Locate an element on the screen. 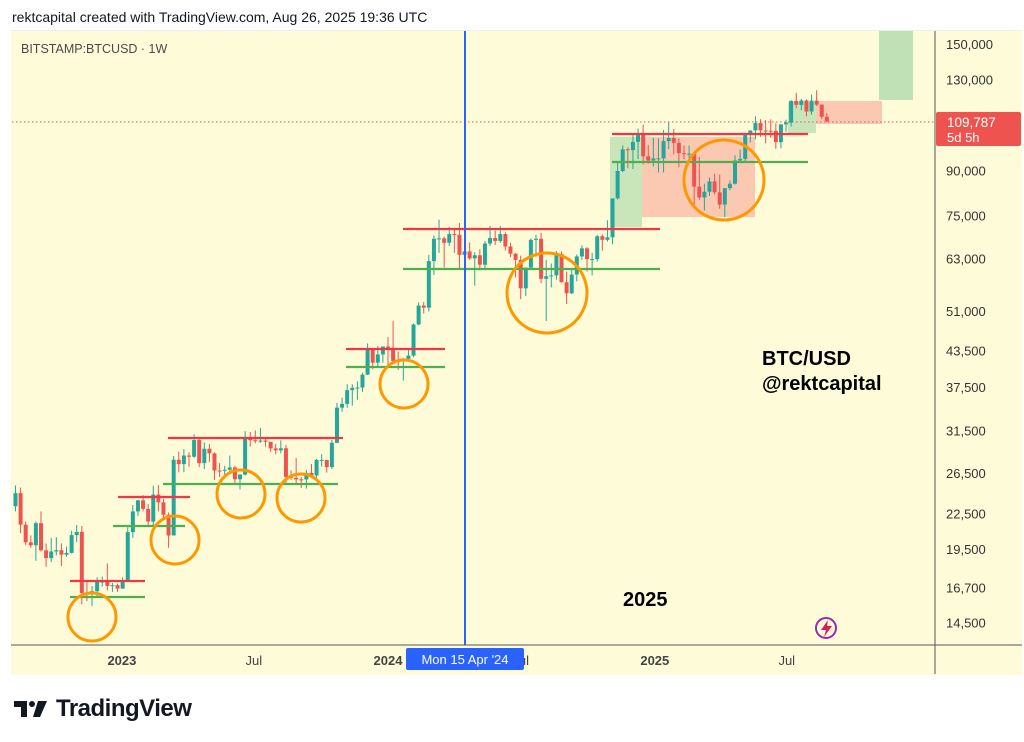 The height and width of the screenshot is (742, 1024). y-tick-label: 43,500 is located at coordinates (966, 350).